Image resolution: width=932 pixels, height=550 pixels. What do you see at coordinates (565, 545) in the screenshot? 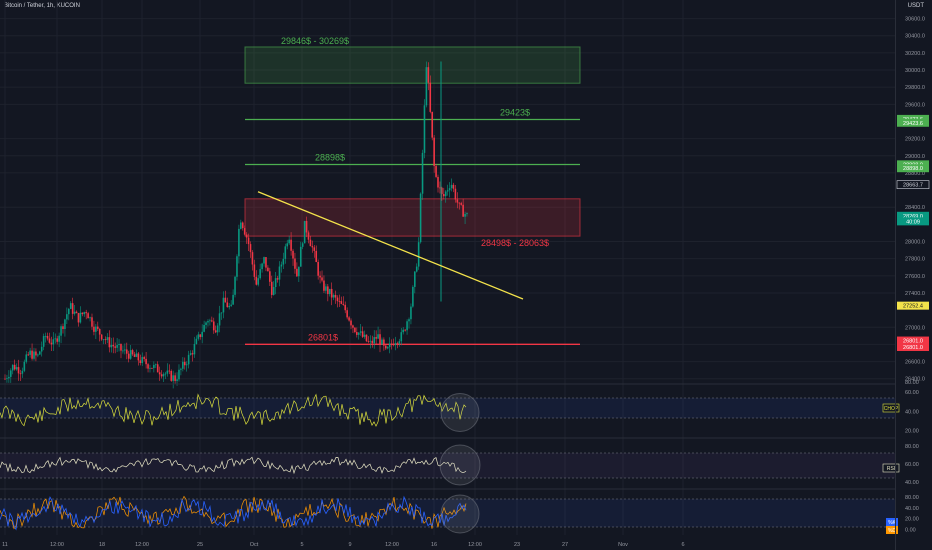
I see `time-tick-label: 27` at bounding box center [565, 545].